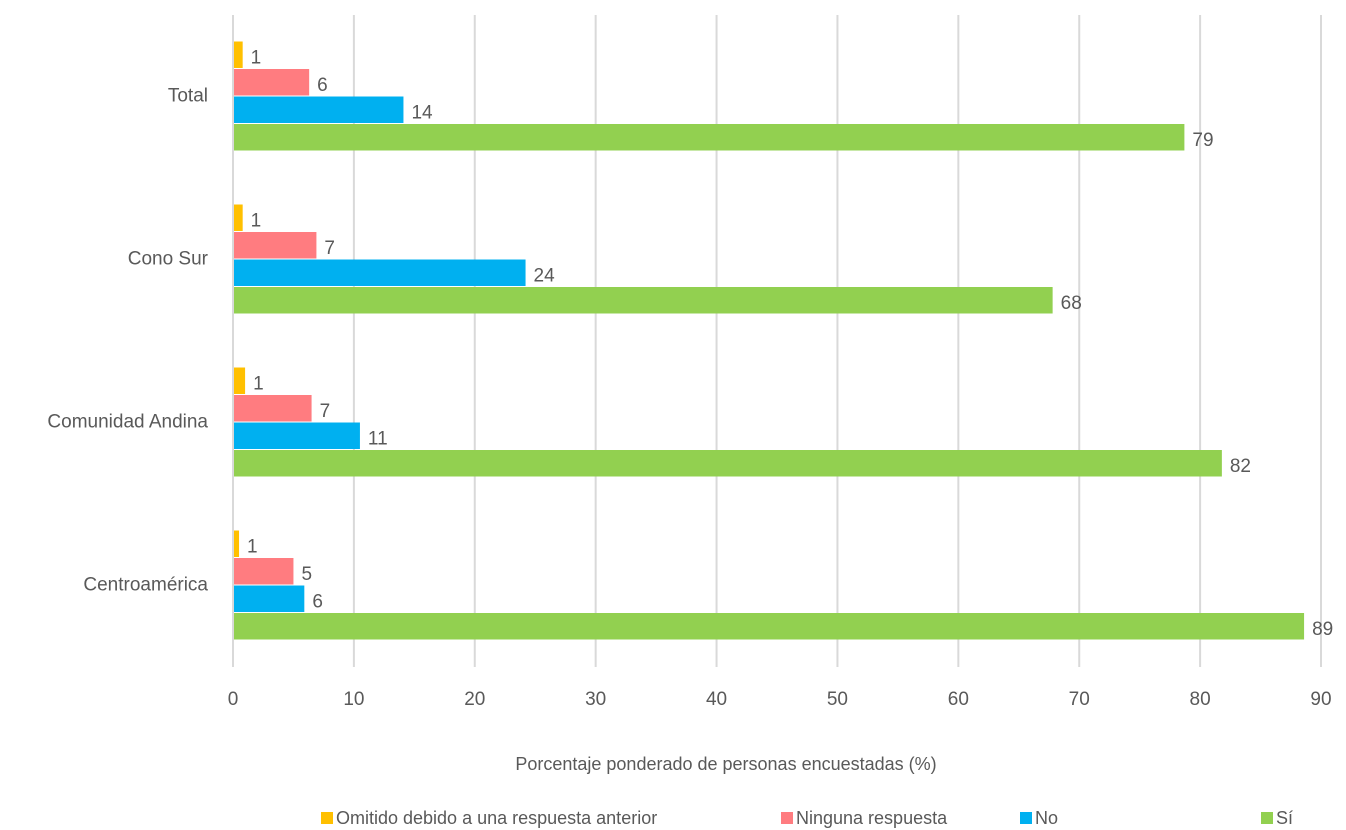 This screenshot has width=1346, height=830. What do you see at coordinates (595, 699) in the screenshot?
I see `x-tick-label: 30` at bounding box center [595, 699].